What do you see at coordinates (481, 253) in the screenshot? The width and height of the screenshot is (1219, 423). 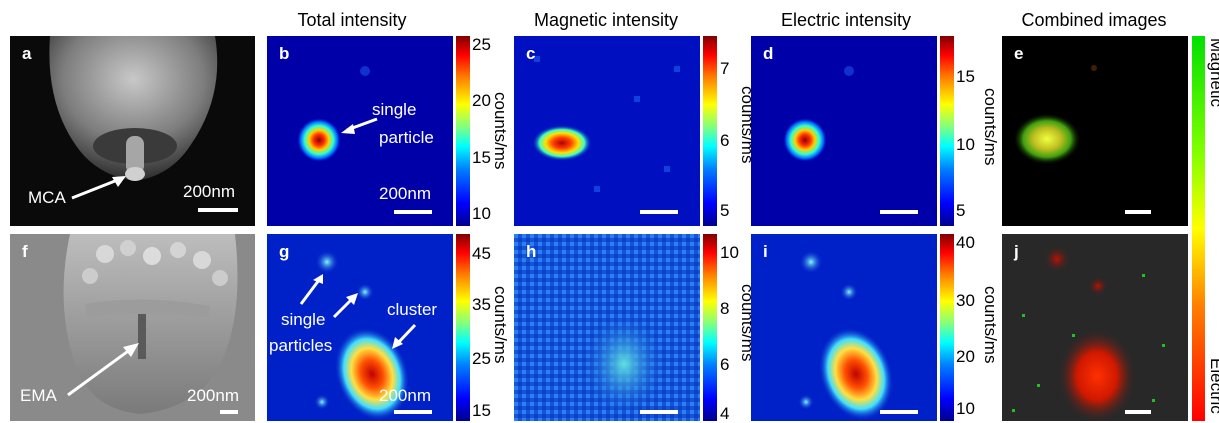 I see `colorbar-tick: 45` at bounding box center [481, 253].